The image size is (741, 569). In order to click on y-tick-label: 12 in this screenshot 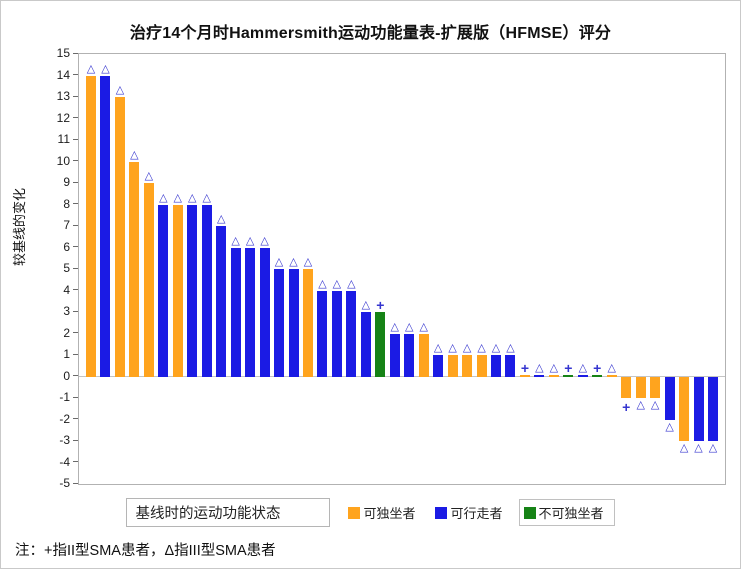, I will do `click(63, 117)`.